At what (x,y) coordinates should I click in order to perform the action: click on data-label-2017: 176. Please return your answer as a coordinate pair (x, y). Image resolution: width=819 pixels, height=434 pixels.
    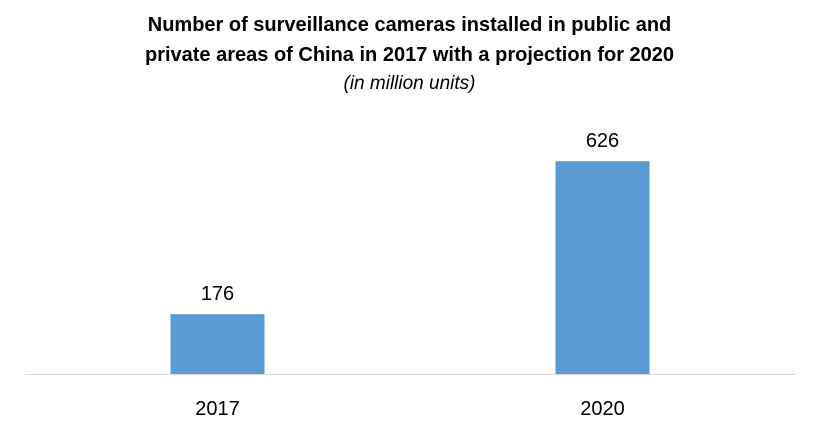
    Looking at the image, I should click on (217, 294).